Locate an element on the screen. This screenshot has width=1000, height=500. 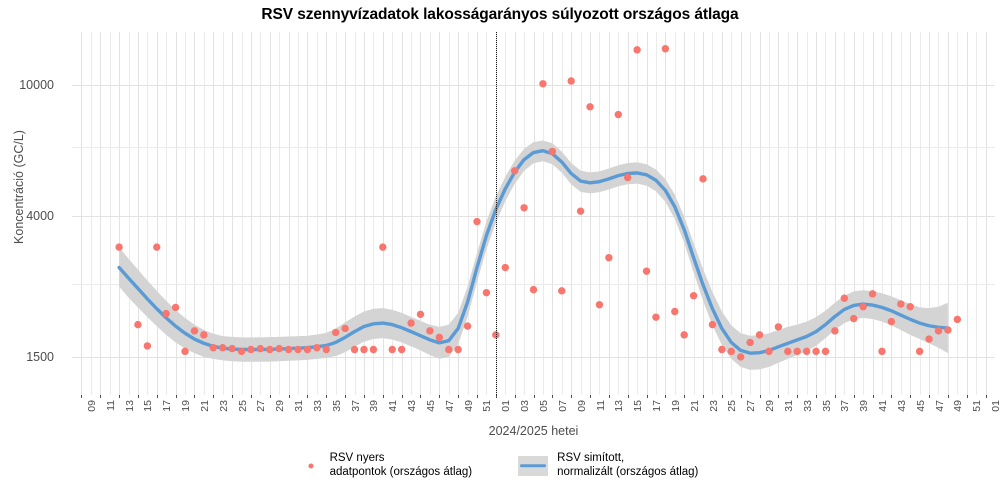
x-axis-tick-label: 01 is located at coordinates (506, 406).